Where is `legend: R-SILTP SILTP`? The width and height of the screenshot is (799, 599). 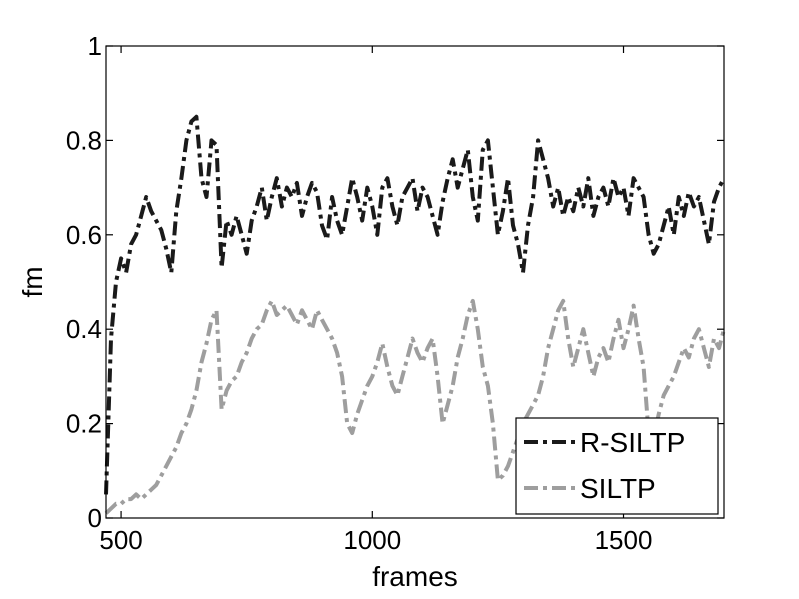 legend: R-SILTP SILTP is located at coordinates (617, 466).